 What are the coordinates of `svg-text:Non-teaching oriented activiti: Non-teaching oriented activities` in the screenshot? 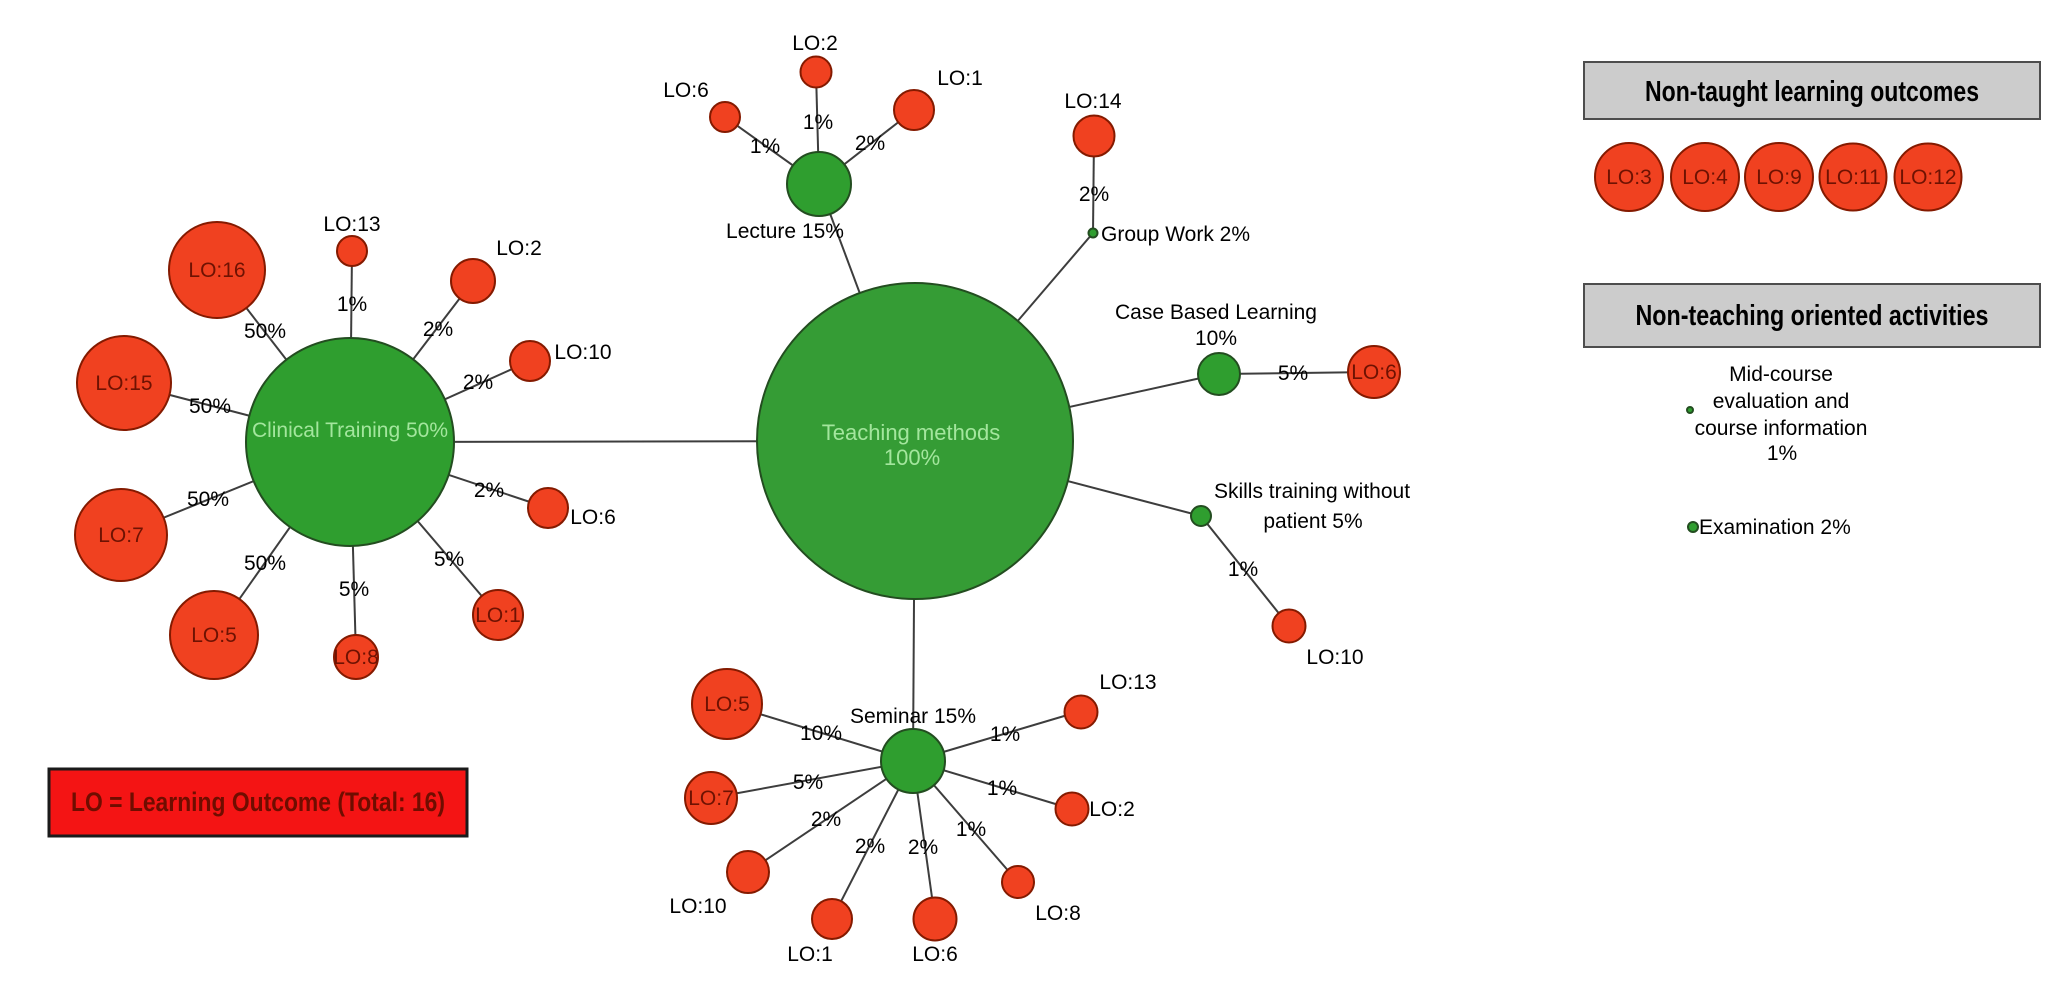 It's located at (1812, 316).